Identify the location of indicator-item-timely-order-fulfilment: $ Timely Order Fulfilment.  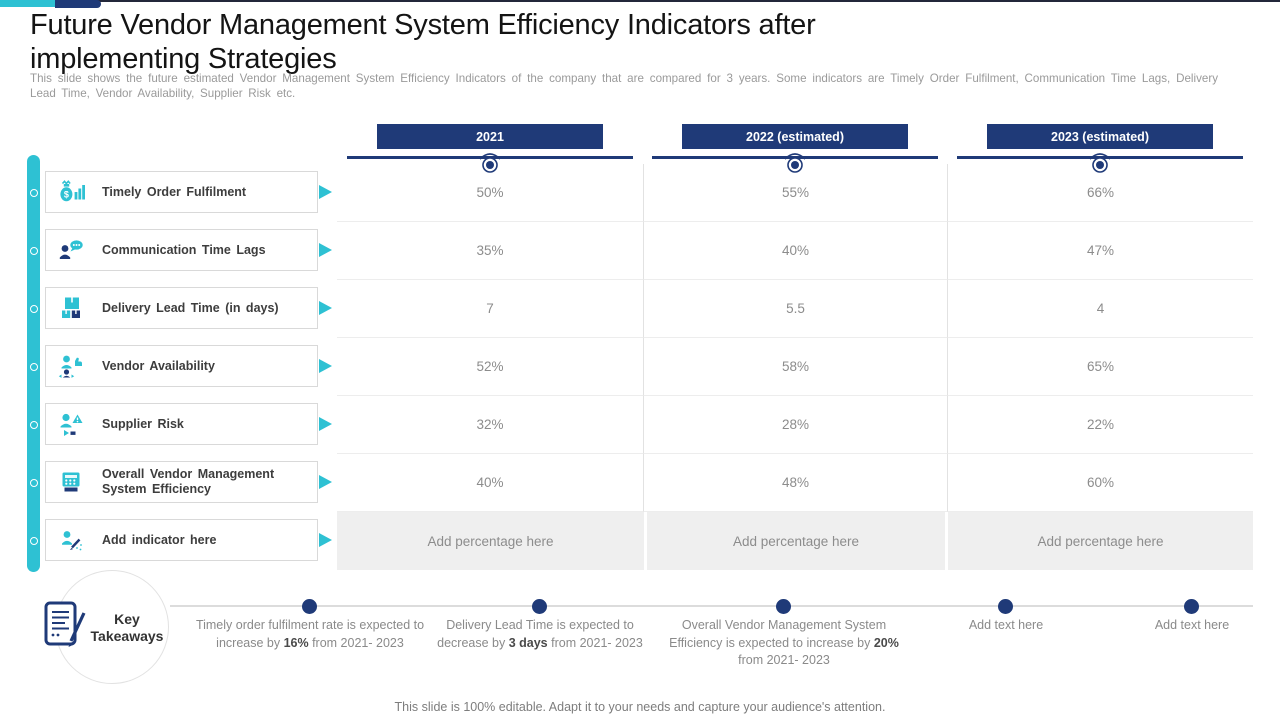
(188, 192).